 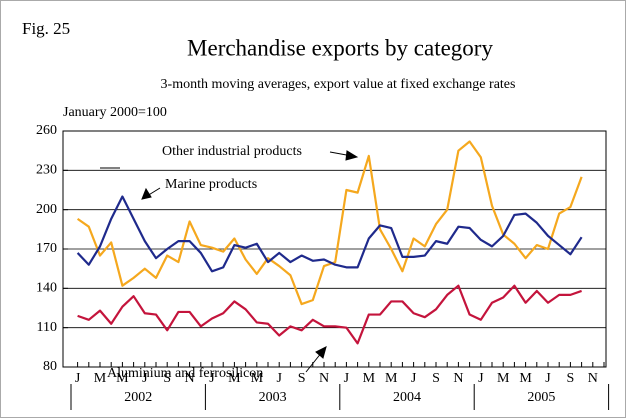 I want to click on annotation: Marine products, so click(x=211, y=184).